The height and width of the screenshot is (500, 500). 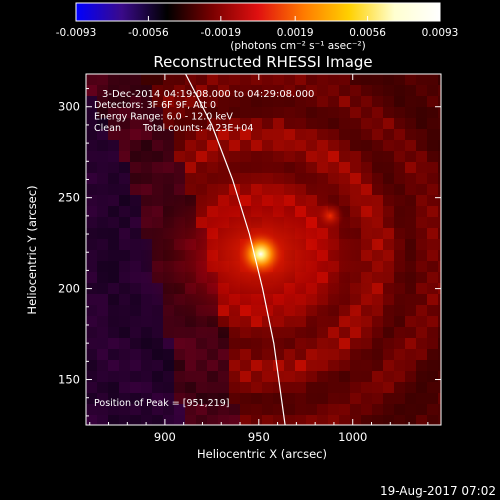 What do you see at coordinates (262, 454) in the screenshot?
I see `x-axis-title: Heliocentric X (arcsec)` at bounding box center [262, 454].